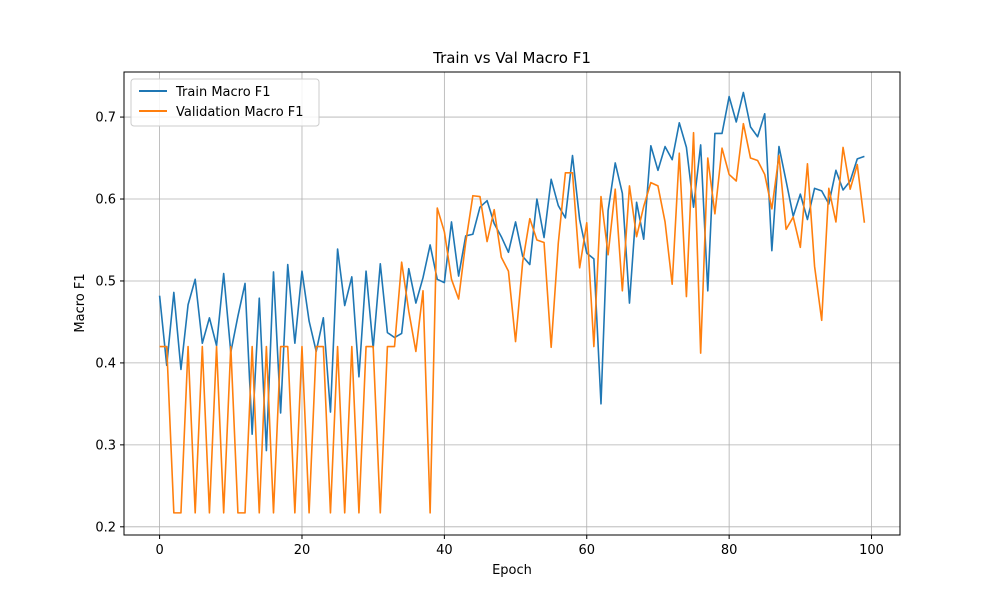 This screenshot has height=600, width=1000. Describe the element at coordinates (586, 550) in the screenshot. I see `x-tick-label: 60` at that location.